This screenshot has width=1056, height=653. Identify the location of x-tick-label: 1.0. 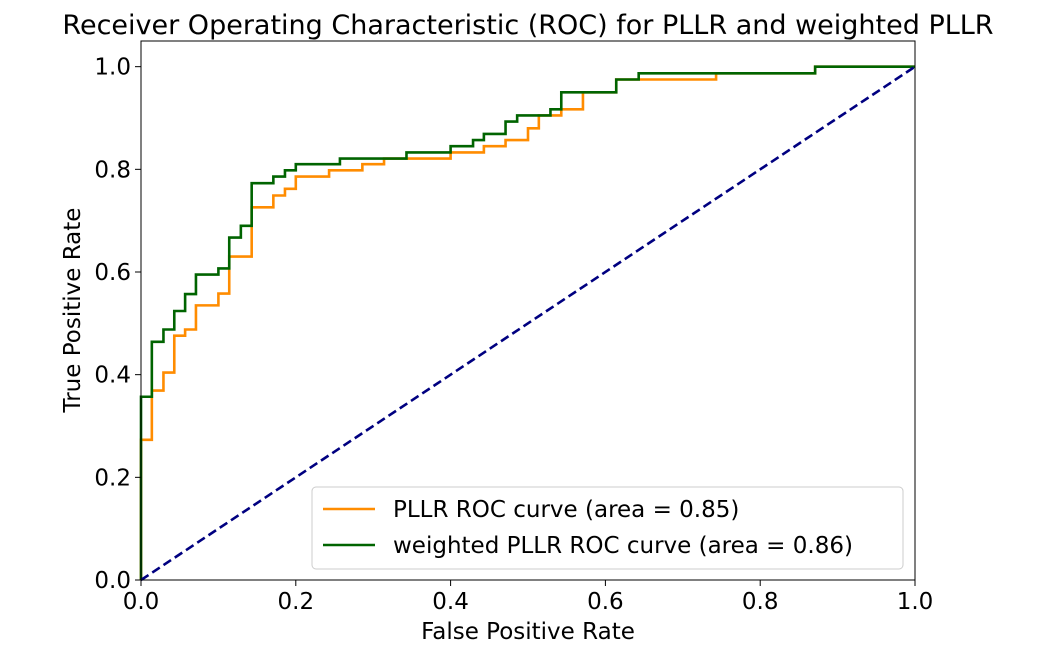
(915, 602).